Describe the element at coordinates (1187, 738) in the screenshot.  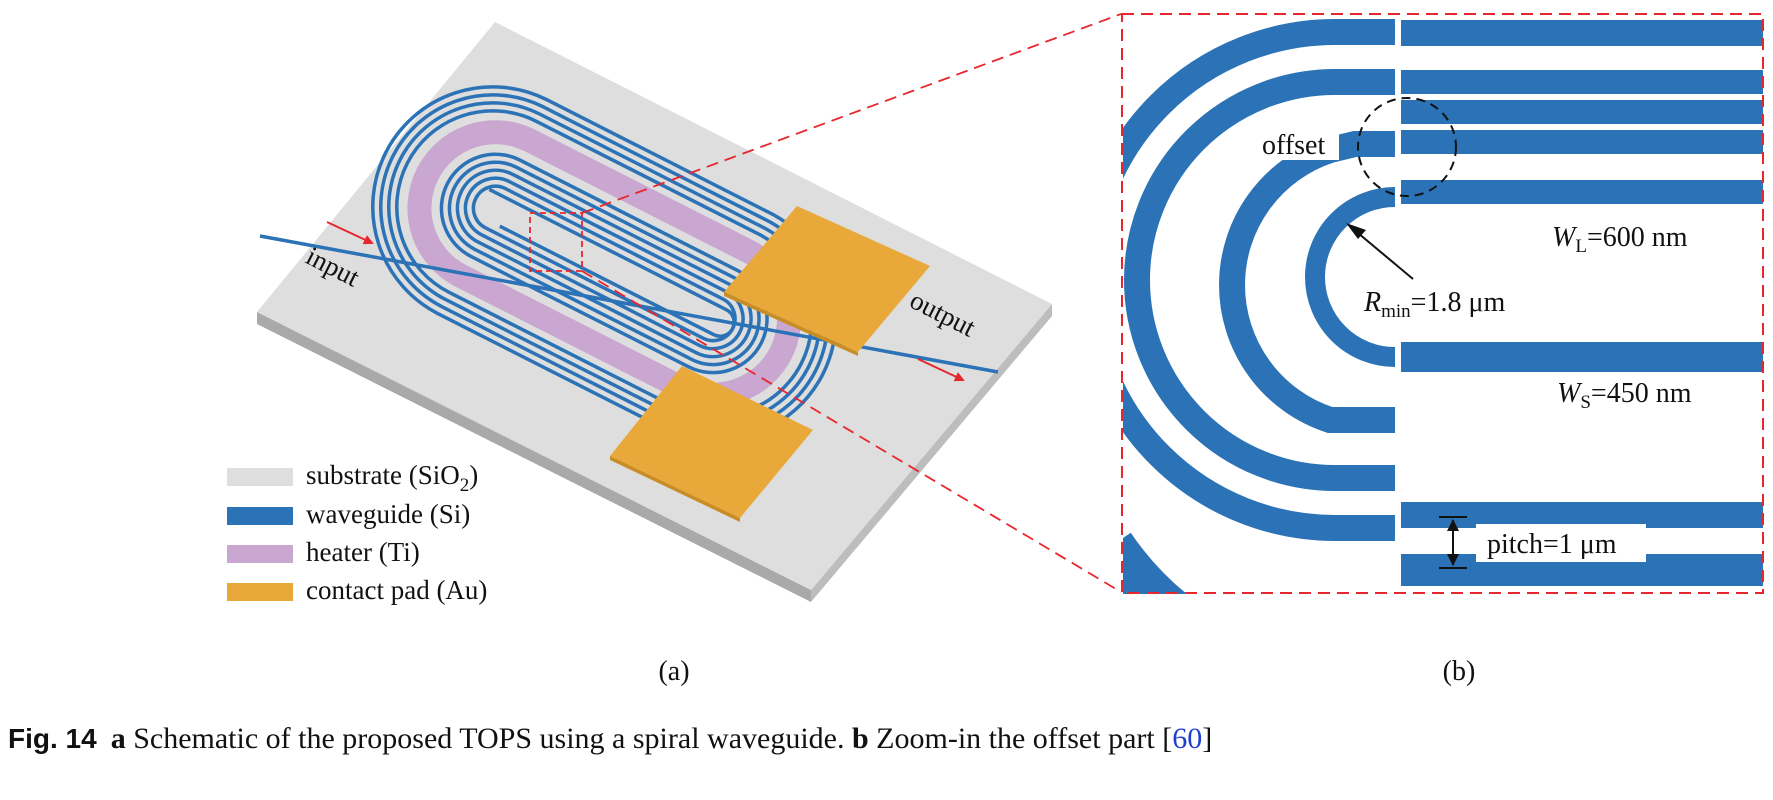
I see `caption-ref-link: 60` at that location.